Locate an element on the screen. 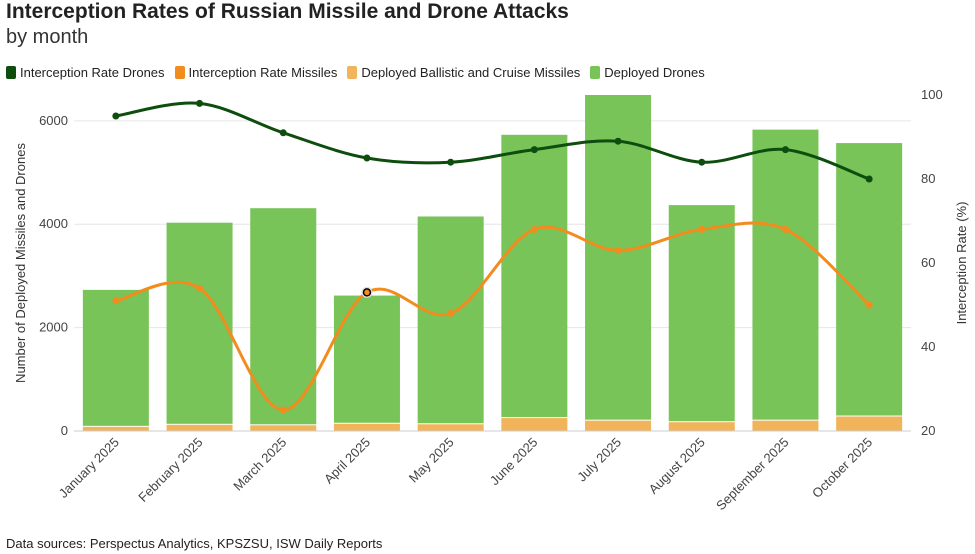 The image size is (975, 554). y-tick-label: 4000 is located at coordinates (53, 223).